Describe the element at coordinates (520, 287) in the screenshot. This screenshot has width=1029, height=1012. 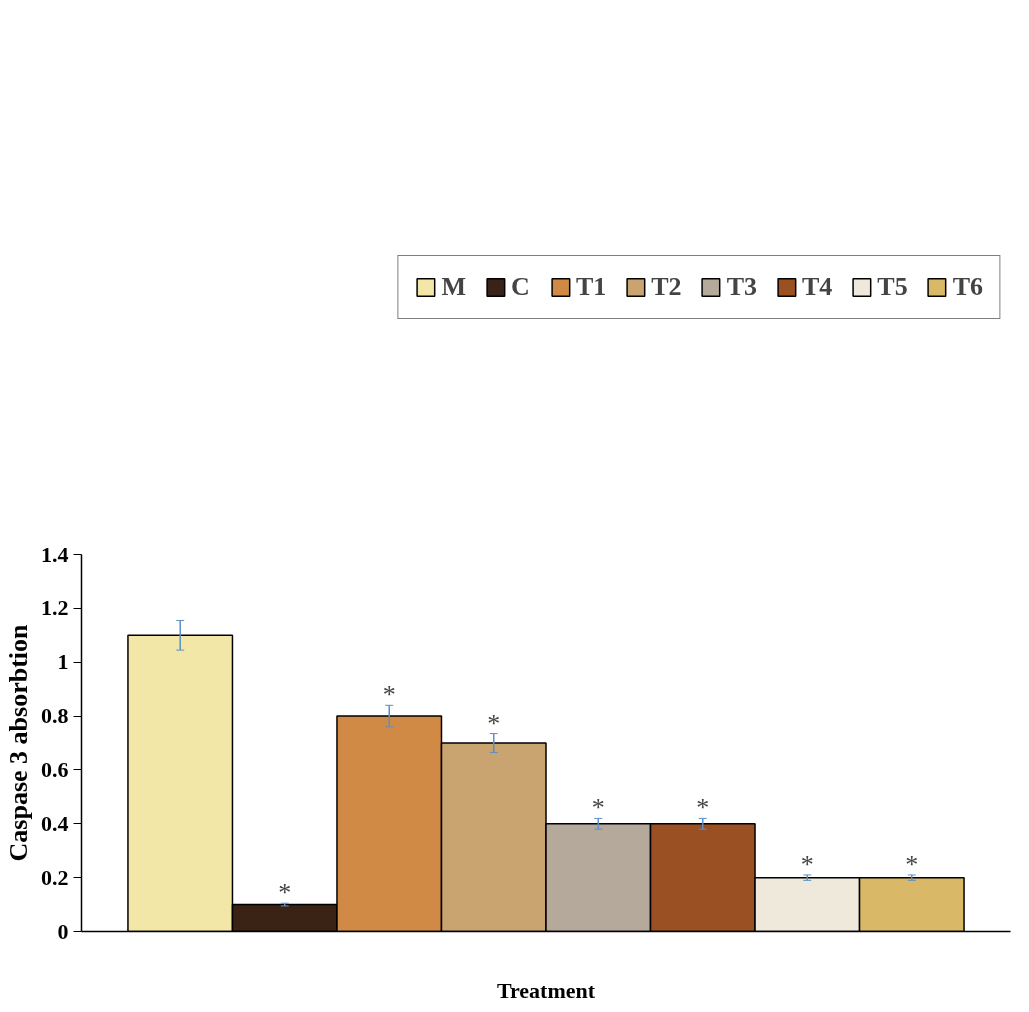
I see `legend-label: C` at that location.